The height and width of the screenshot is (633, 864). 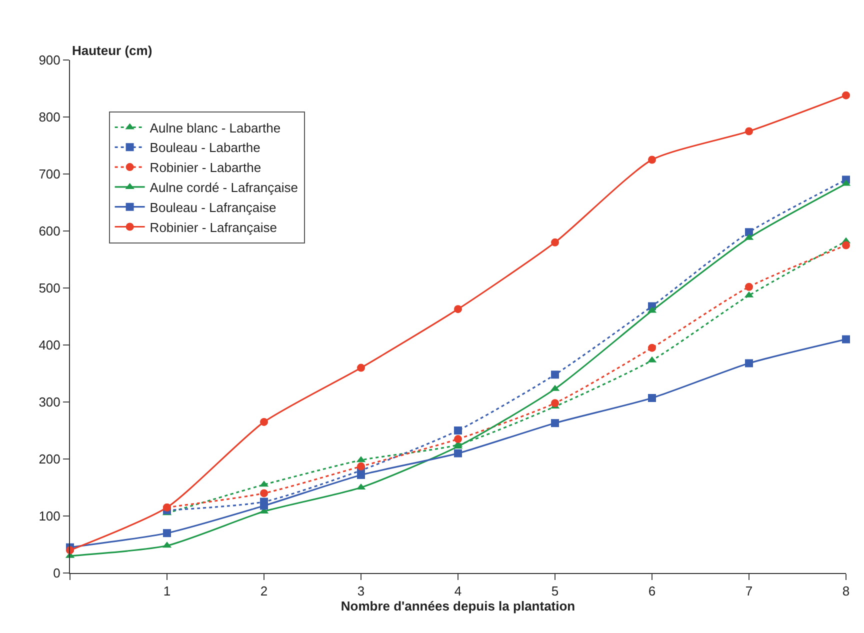 What do you see at coordinates (49, 117) in the screenshot?
I see `y-tick-label: 800` at bounding box center [49, 117].